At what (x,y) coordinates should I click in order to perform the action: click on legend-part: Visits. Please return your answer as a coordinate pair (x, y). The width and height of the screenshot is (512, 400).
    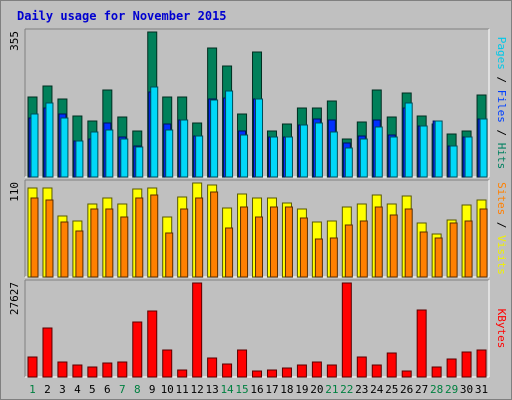
    Looking at the image, I should click on (501, 255).